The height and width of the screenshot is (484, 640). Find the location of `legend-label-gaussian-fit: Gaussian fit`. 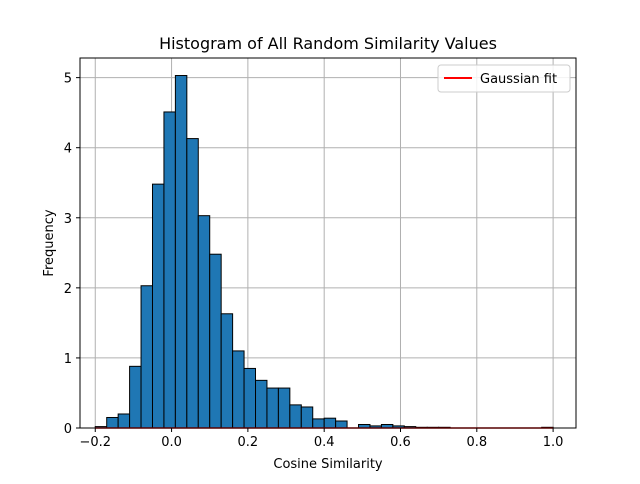

legend-label-gaussian-fit: Gaussian fit is located at coordinates (518, 79).